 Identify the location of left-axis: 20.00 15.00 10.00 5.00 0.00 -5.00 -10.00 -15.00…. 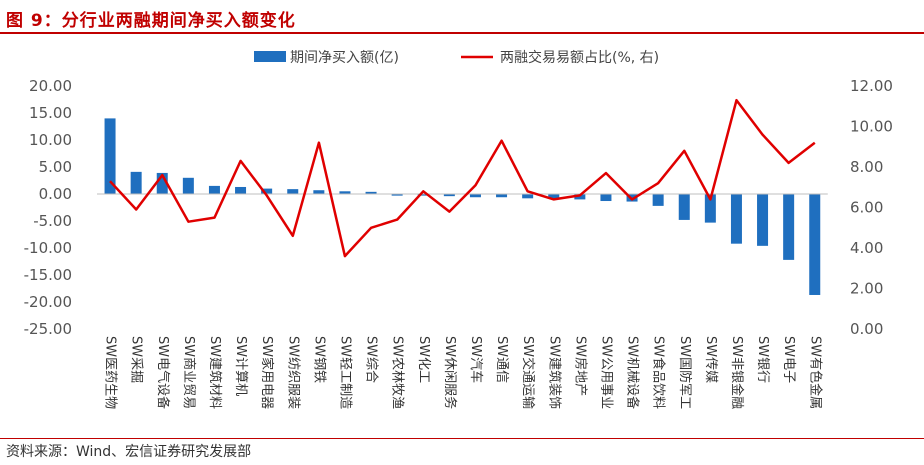
(48, 207).